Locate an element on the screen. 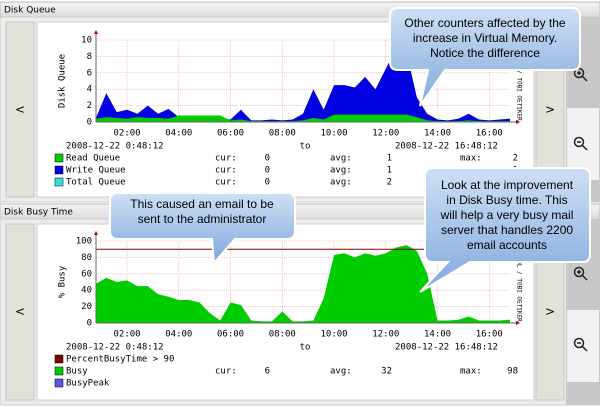  y-tick-label: 2 is located at coordinates (89, 106).